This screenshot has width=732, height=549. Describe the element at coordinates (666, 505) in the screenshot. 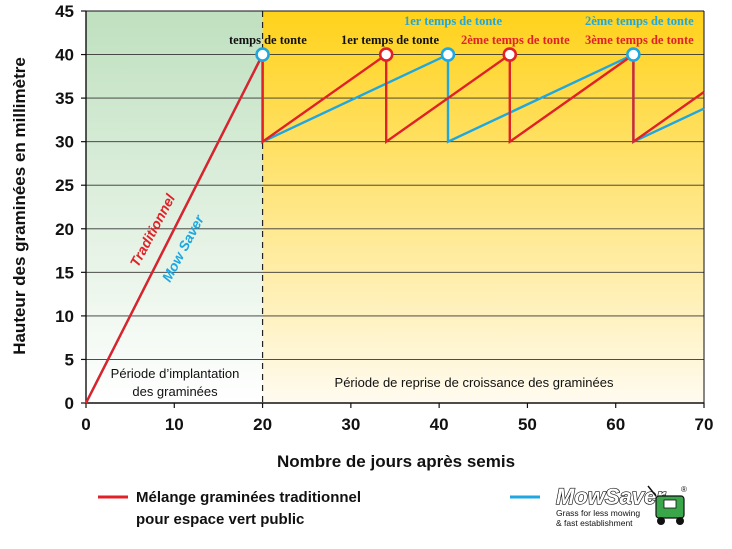

I see `lawn-mower-icon` at that location.